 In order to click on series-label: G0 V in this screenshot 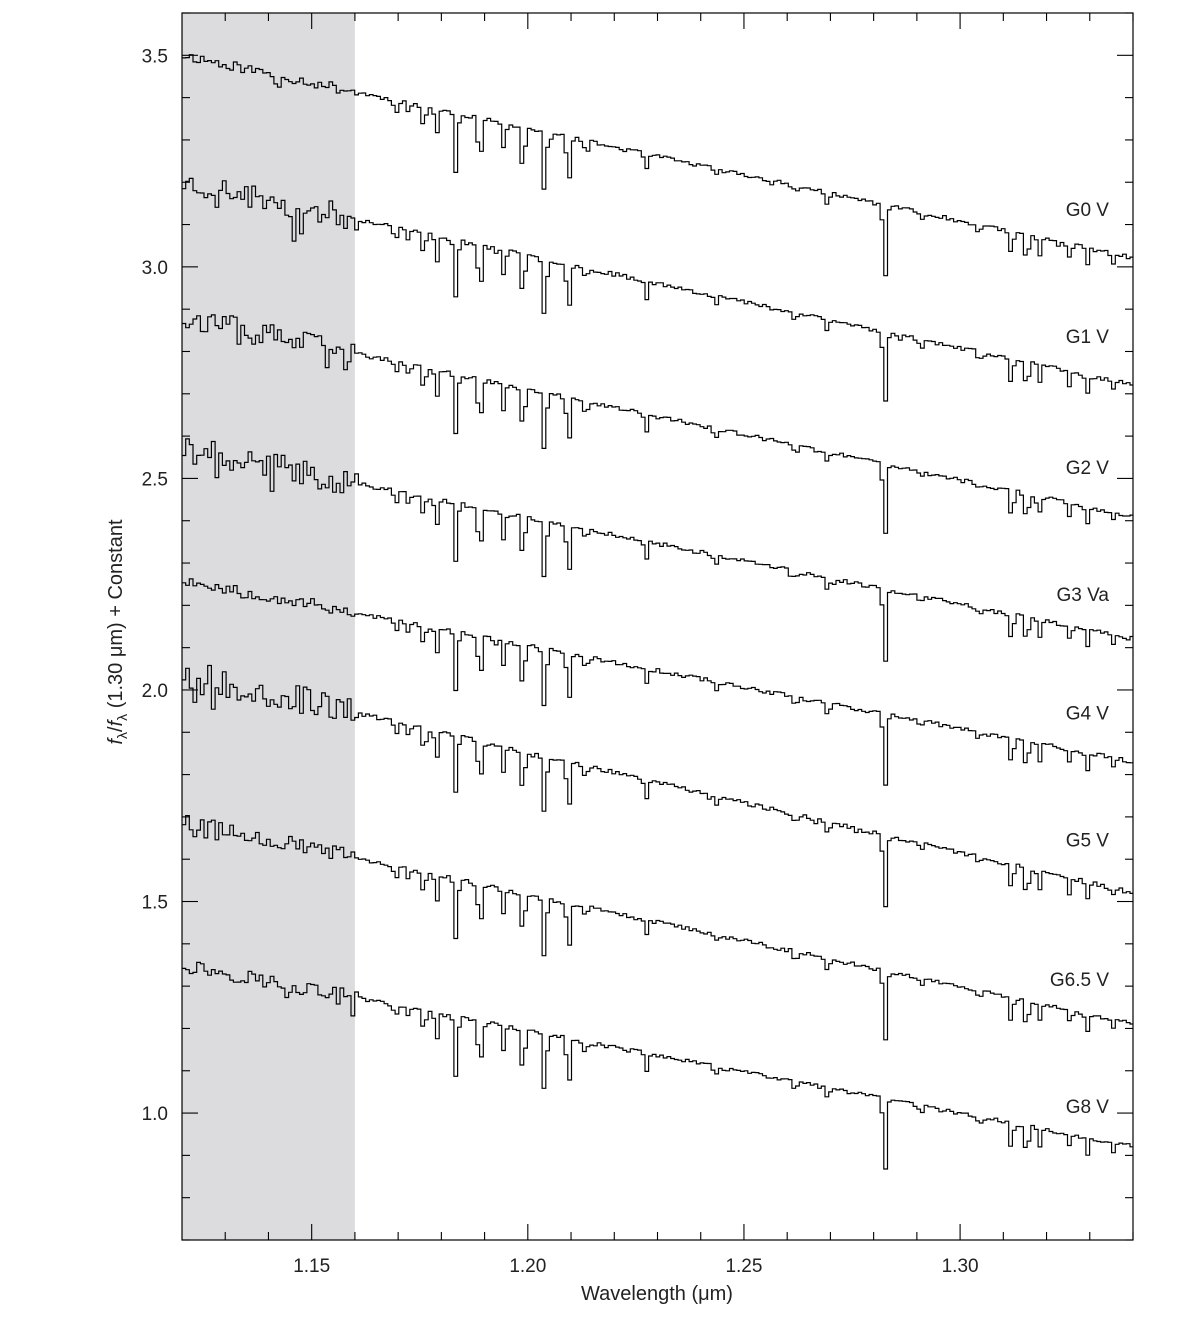, I will do `click(1088, 210)`.